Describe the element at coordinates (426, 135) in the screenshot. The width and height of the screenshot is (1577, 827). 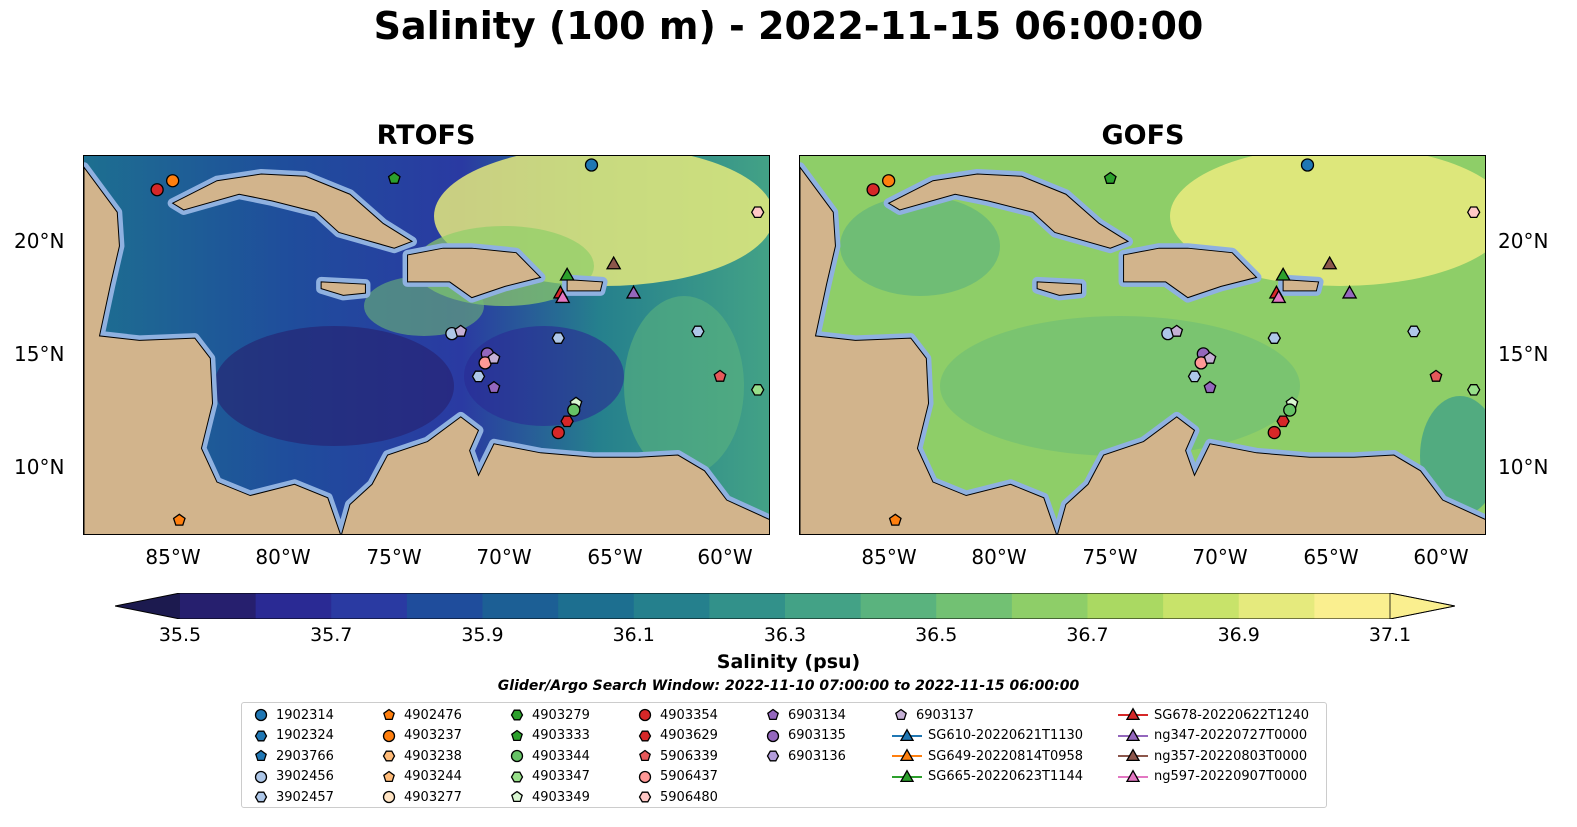
I see `rtofs-panel-title: RTOFS` at that location.